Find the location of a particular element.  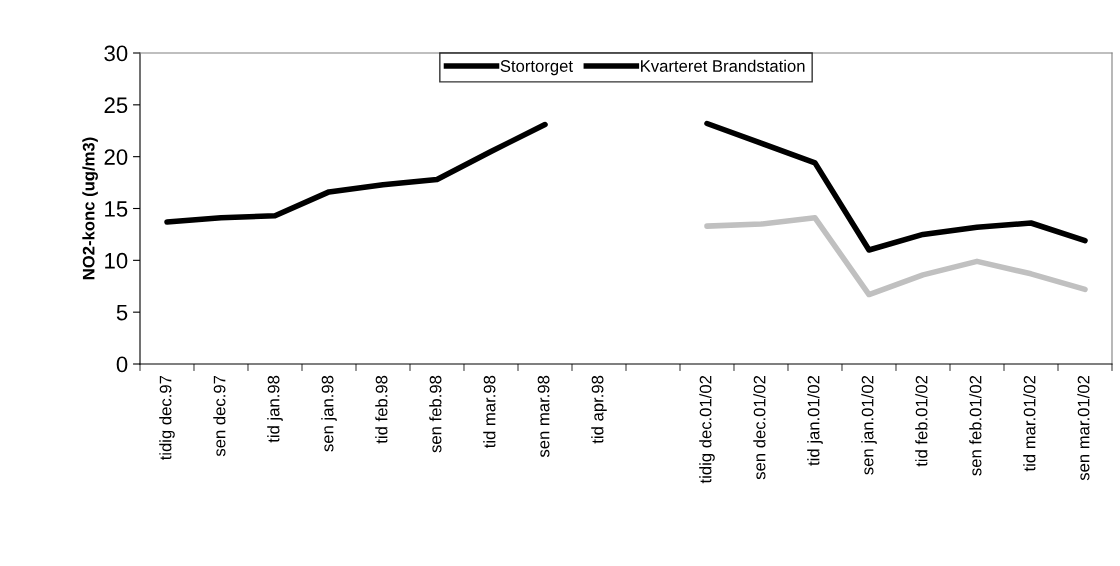

x-tick-label: tid apr.98 is located at coordinates (599, 409).